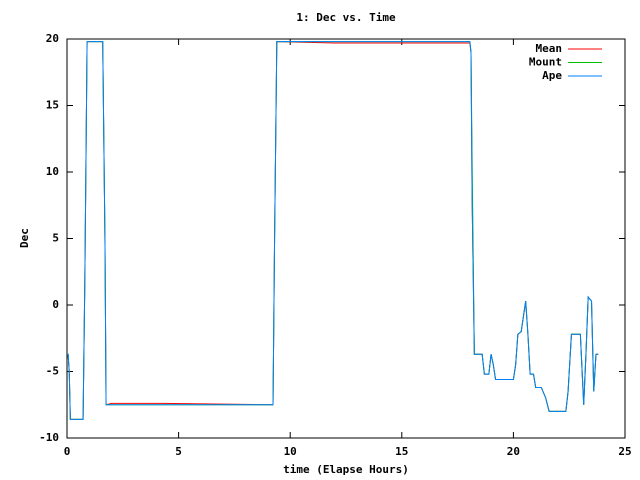  Describe the element at coordinates (549, 48) in the screenshot. I see `legend-label: Mean` at that location.